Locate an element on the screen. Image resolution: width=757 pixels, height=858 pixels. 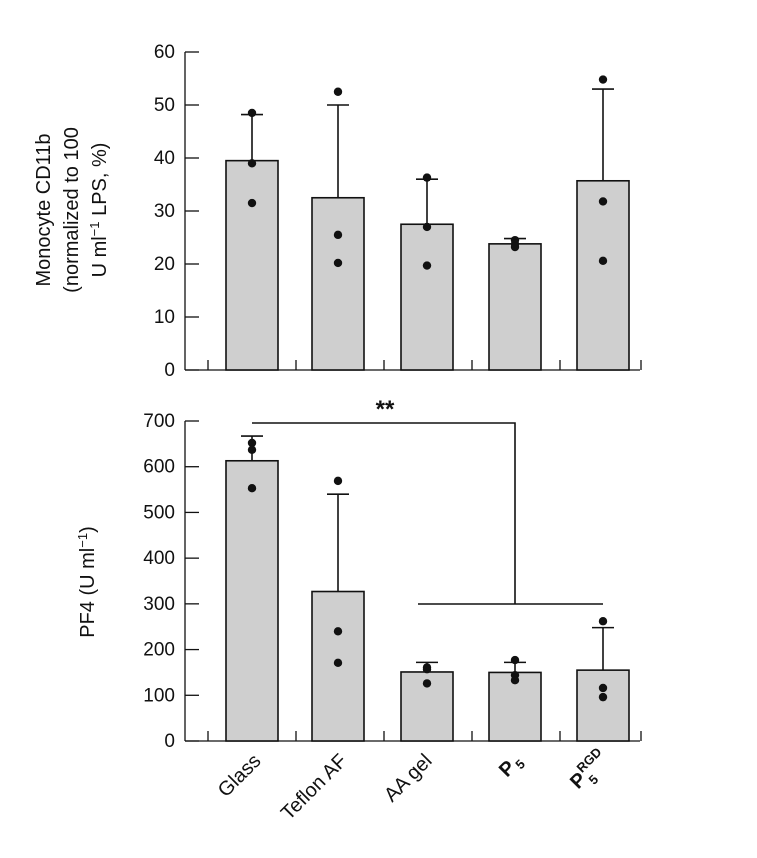
x-label-aa-gel: AA gel is located at coordinates (408, 778).